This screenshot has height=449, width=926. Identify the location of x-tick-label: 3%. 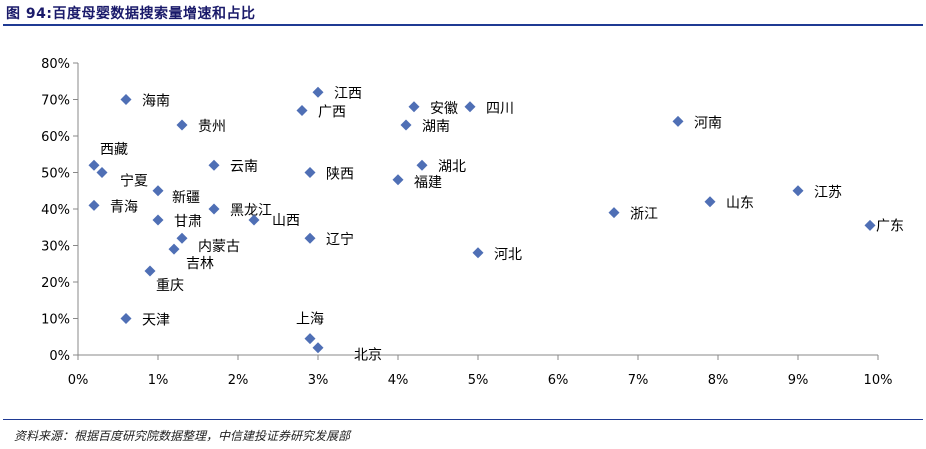
(318, 380).